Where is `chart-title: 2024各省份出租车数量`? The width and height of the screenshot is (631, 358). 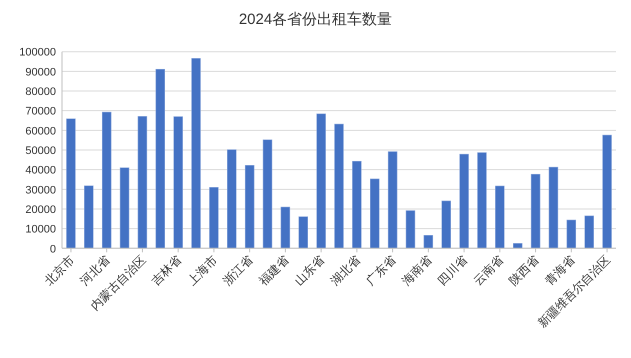
chart-title: 2024各省份出租车数量 is located at coordinates (315, 19).